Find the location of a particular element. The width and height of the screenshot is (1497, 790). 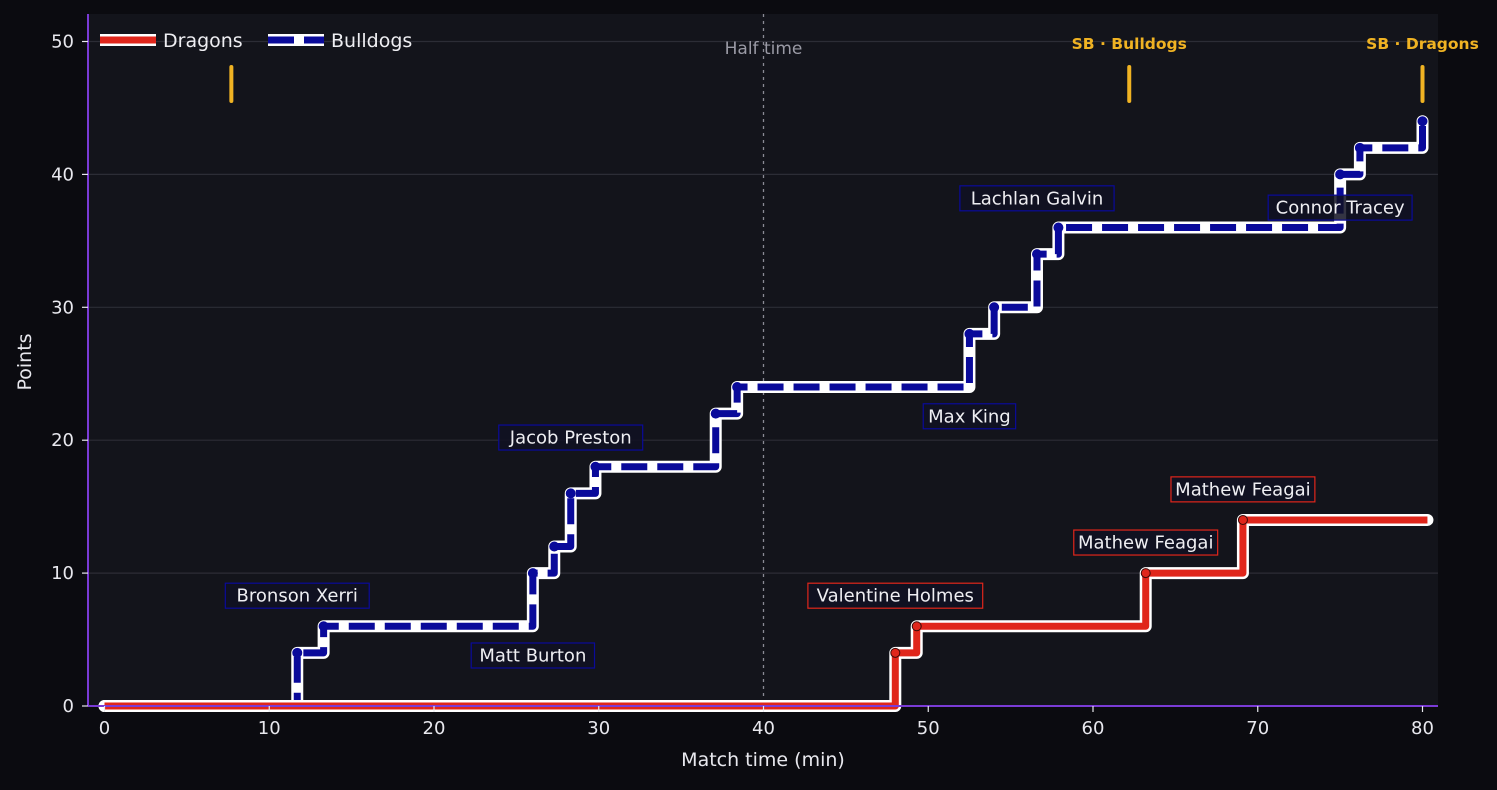

x-tick-label: 60 is located at coordinates (1093, 728).